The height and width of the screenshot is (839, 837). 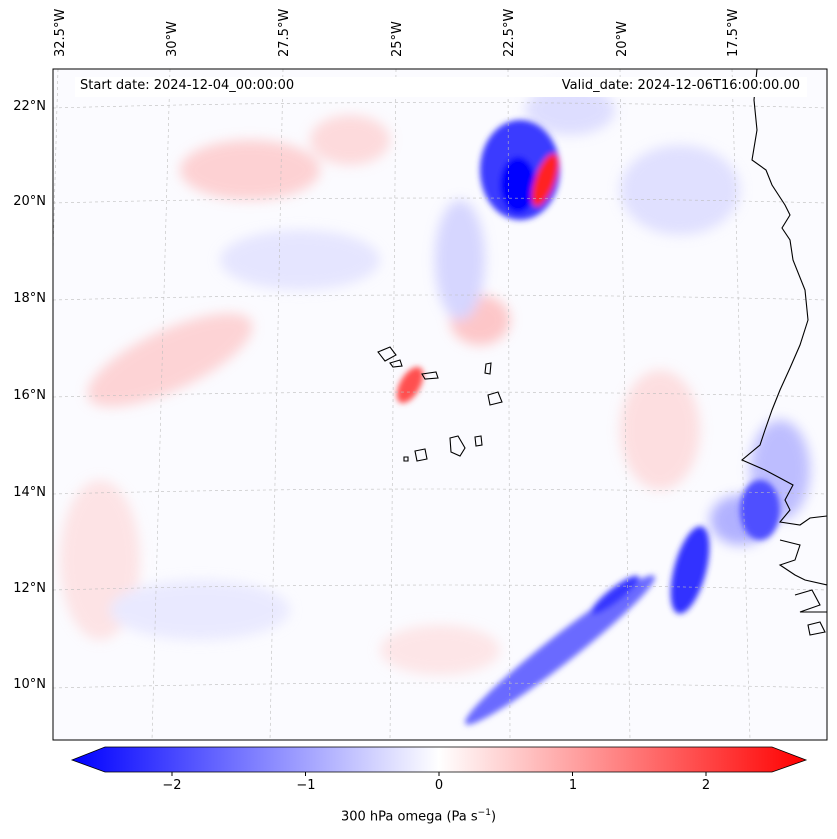 I want to click on island-santo-antao, so click(x=387, y=354).